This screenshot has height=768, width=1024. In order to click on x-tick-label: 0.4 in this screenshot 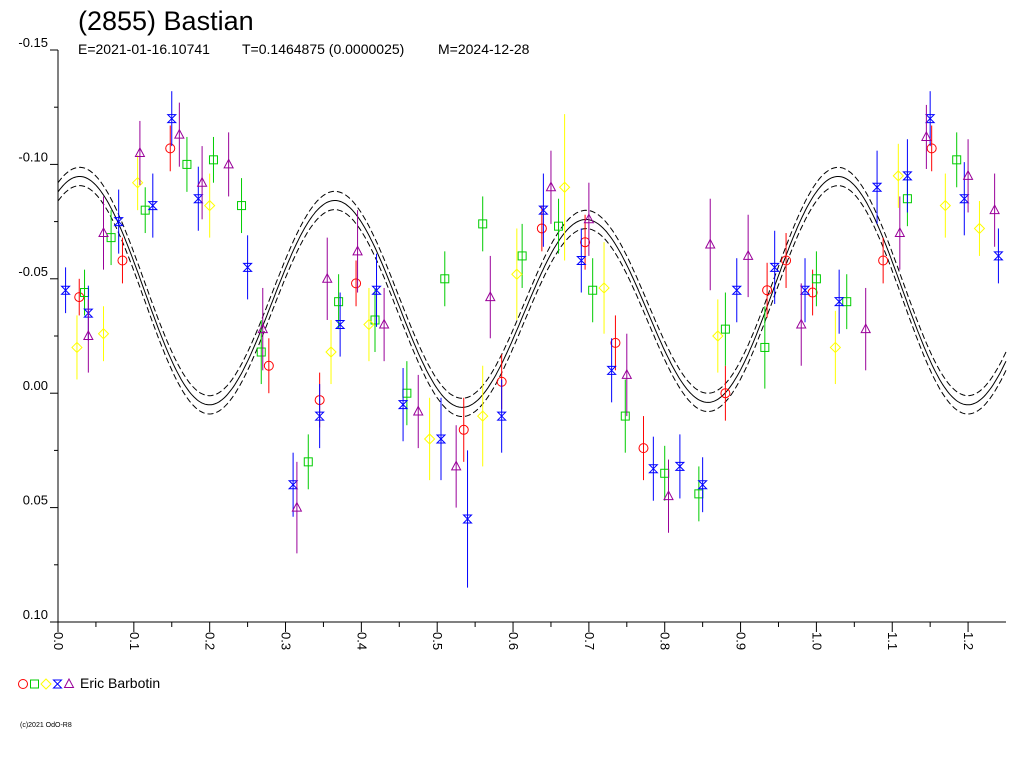, I will do `click(361, 641)`.